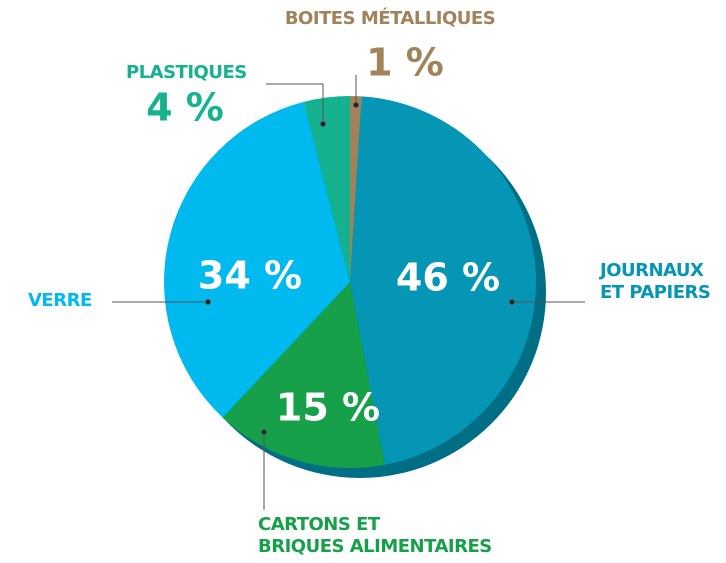  I want to click on value-label: 4 %, so click(185, 108).